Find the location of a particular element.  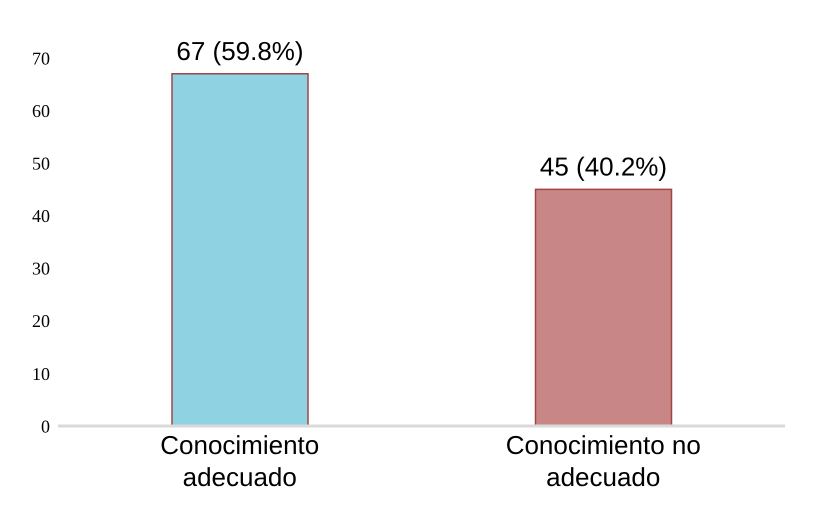

data-label: 45 (40.2%) is located at coordinates (604, 166).